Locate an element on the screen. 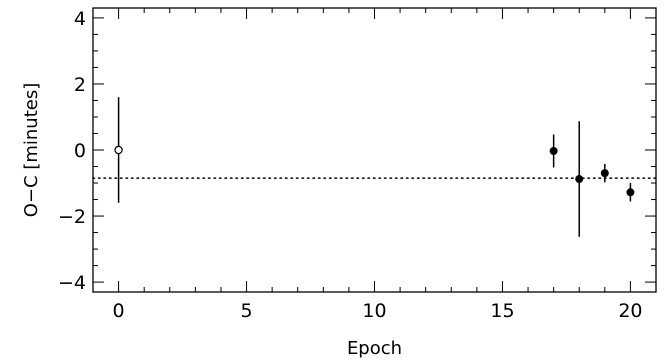 The image size is (665, 359). x-axis-title: Epoch is located at coordinates (374, 348).